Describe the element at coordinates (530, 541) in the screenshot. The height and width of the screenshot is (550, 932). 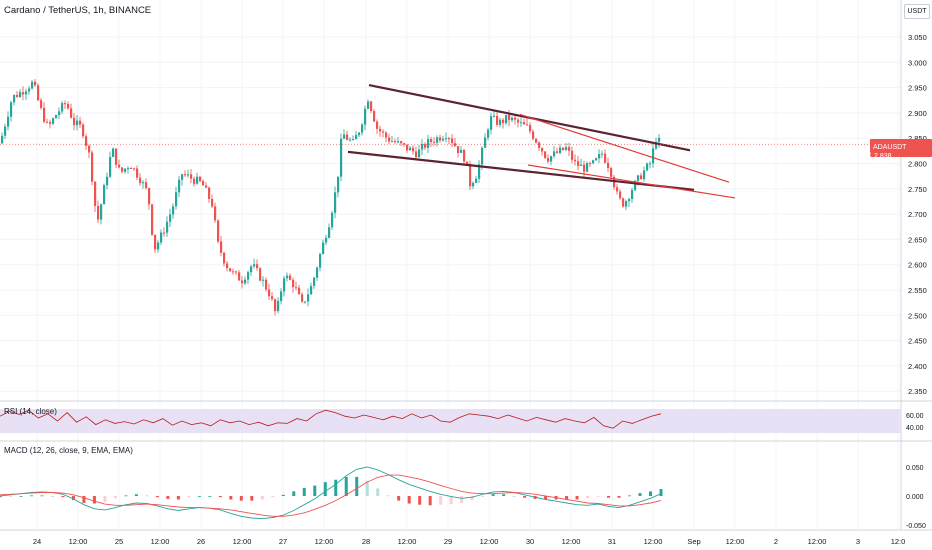
I see `time-tick-label: 30` at that location.